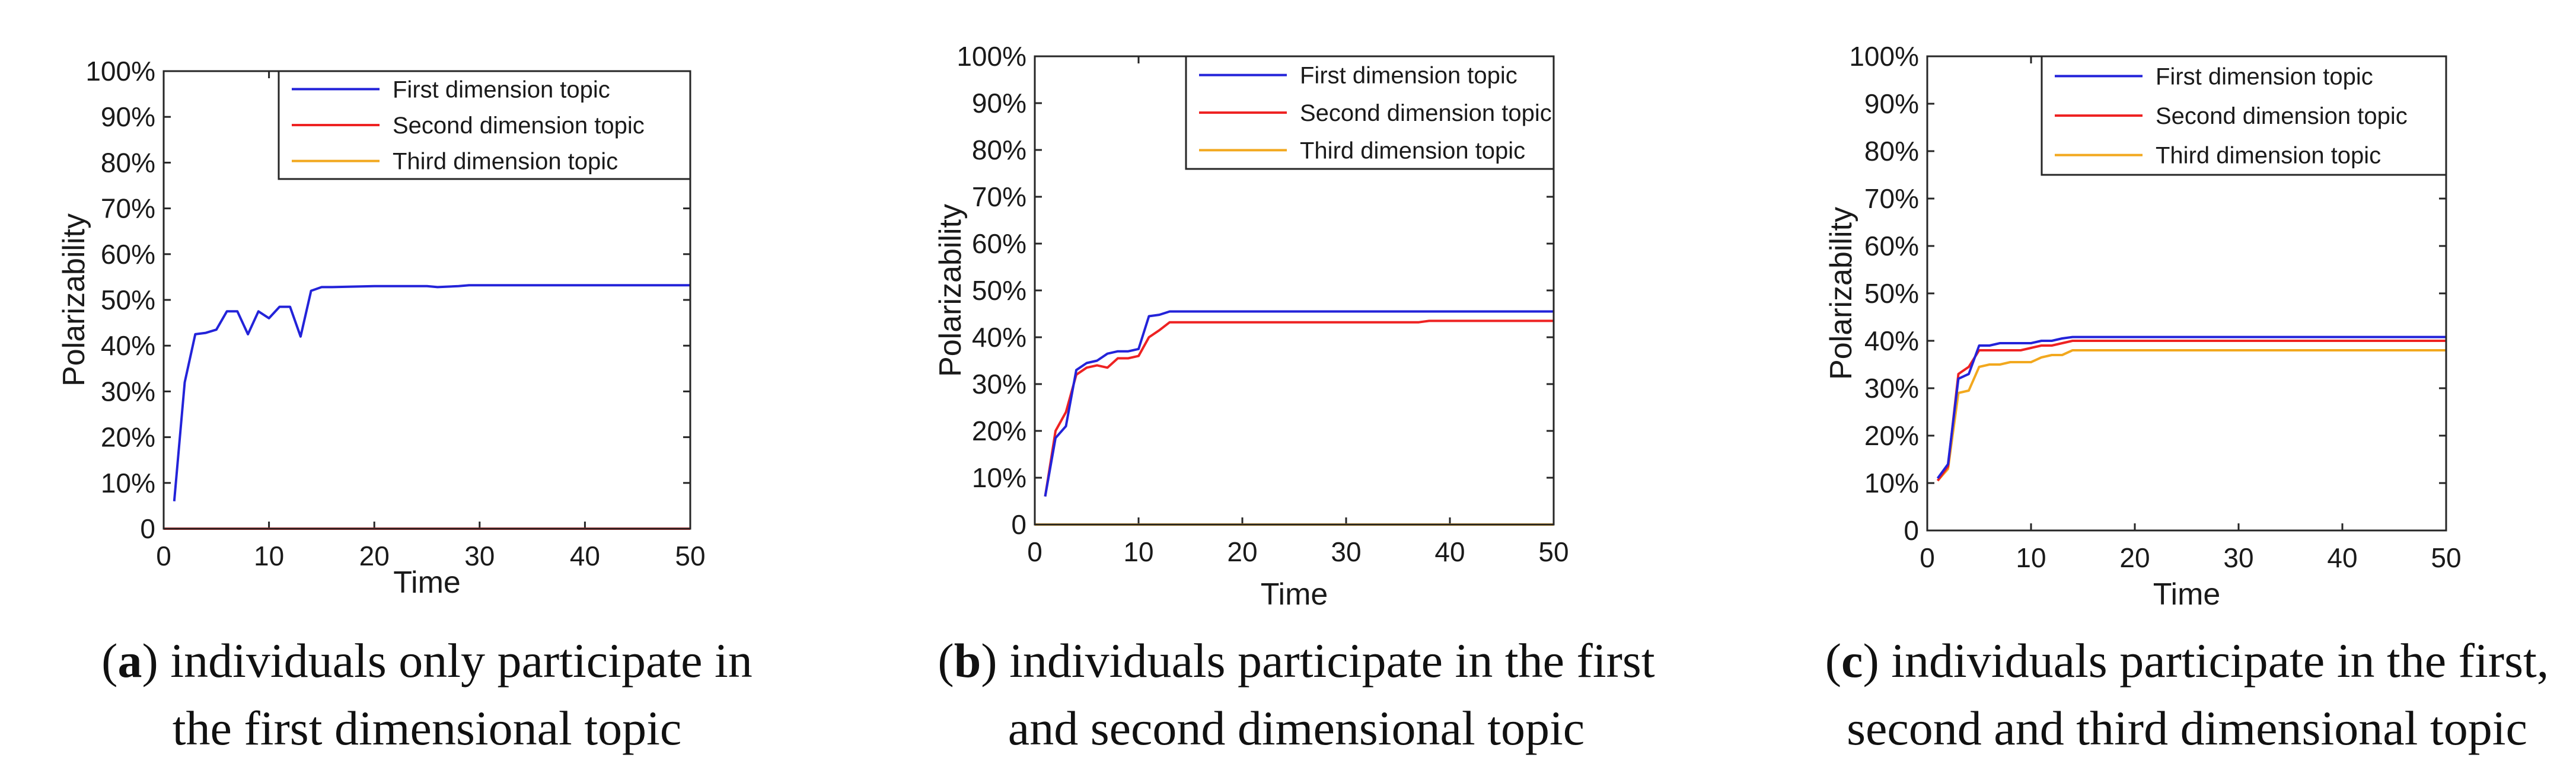 The image size is (2576, 780). I want to click on caption-text: ) individuals only participate in, so click(447, 661).